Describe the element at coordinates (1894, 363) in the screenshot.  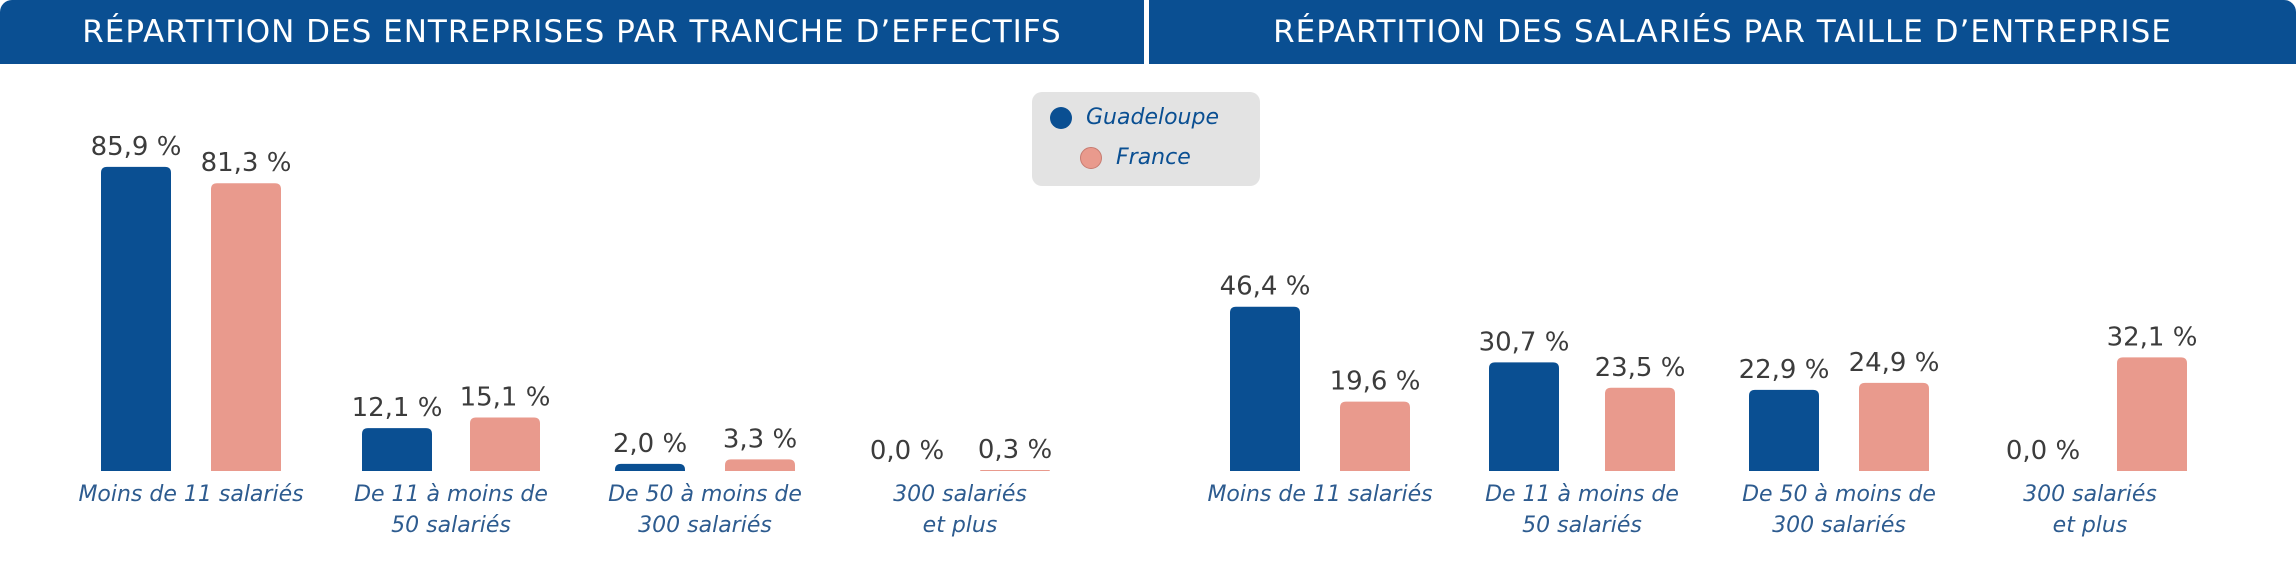
I see `value-label-1-france-2: 24,9 %` at that location.